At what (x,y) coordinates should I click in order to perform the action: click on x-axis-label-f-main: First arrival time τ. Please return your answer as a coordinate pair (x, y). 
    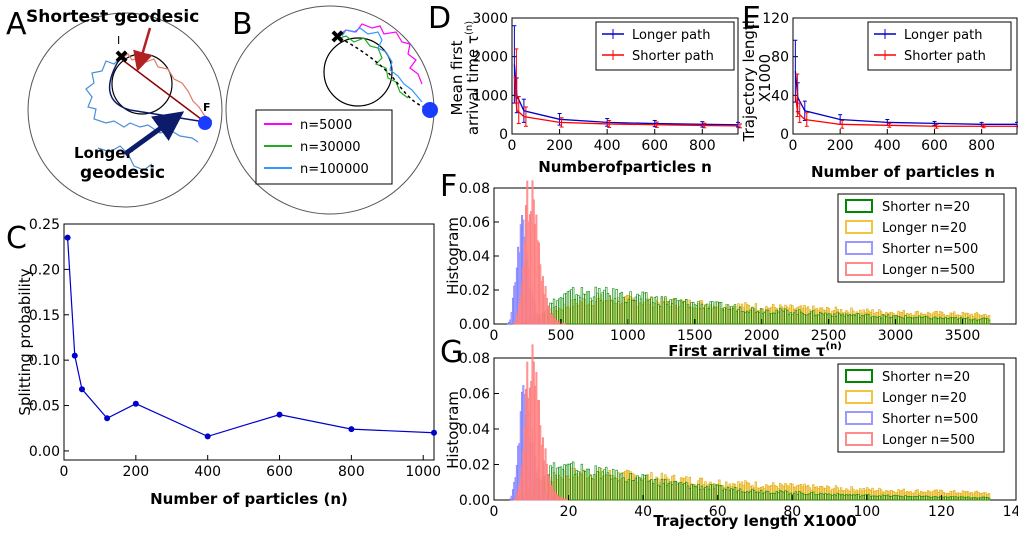
    Looking at the image, I should click on (747, 351).